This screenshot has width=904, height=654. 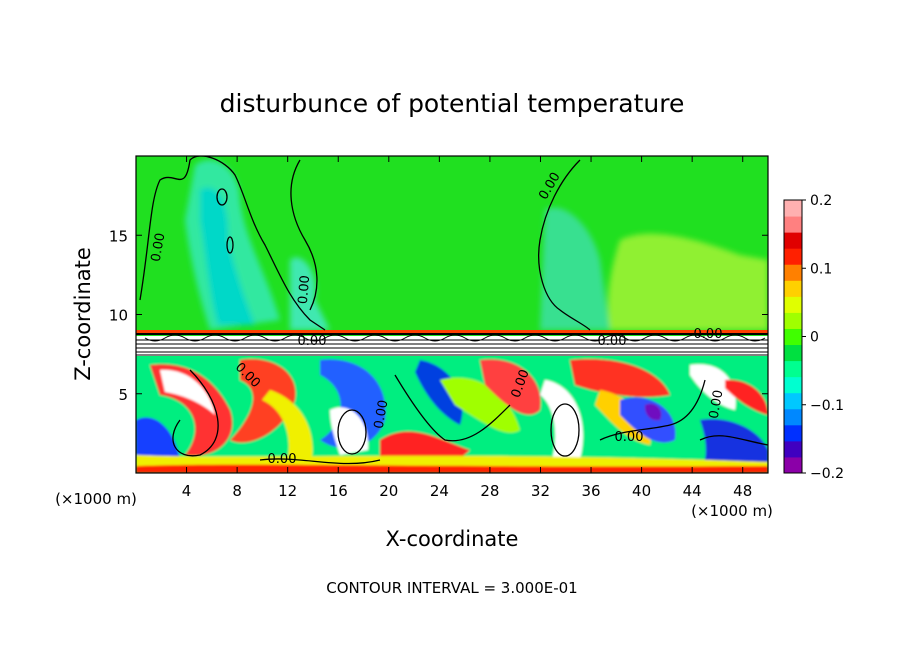 I want to click on x-tick-label: 20, so click(x=388, y=491).